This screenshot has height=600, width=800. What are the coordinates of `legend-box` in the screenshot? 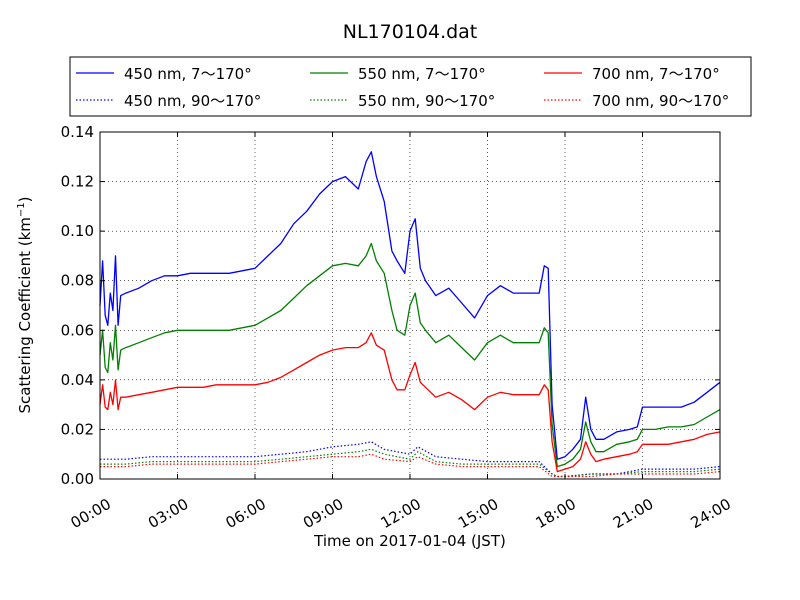 It's located at (410, 86).